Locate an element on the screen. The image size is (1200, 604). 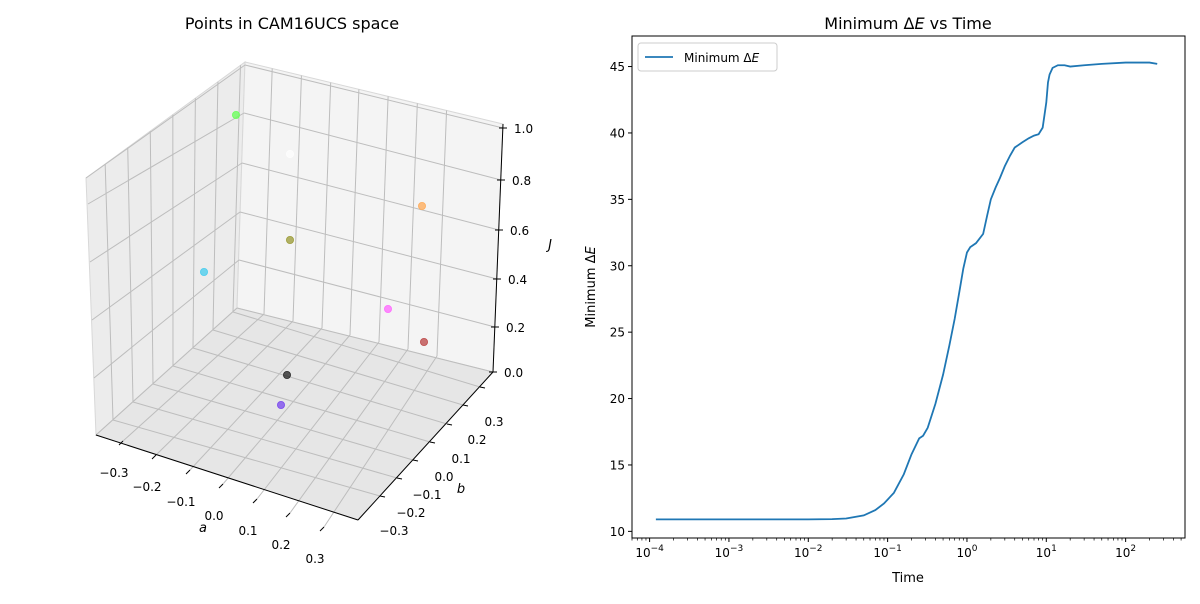
y-axis-label: Minimum ΔE is located at coordinates (591, 286).